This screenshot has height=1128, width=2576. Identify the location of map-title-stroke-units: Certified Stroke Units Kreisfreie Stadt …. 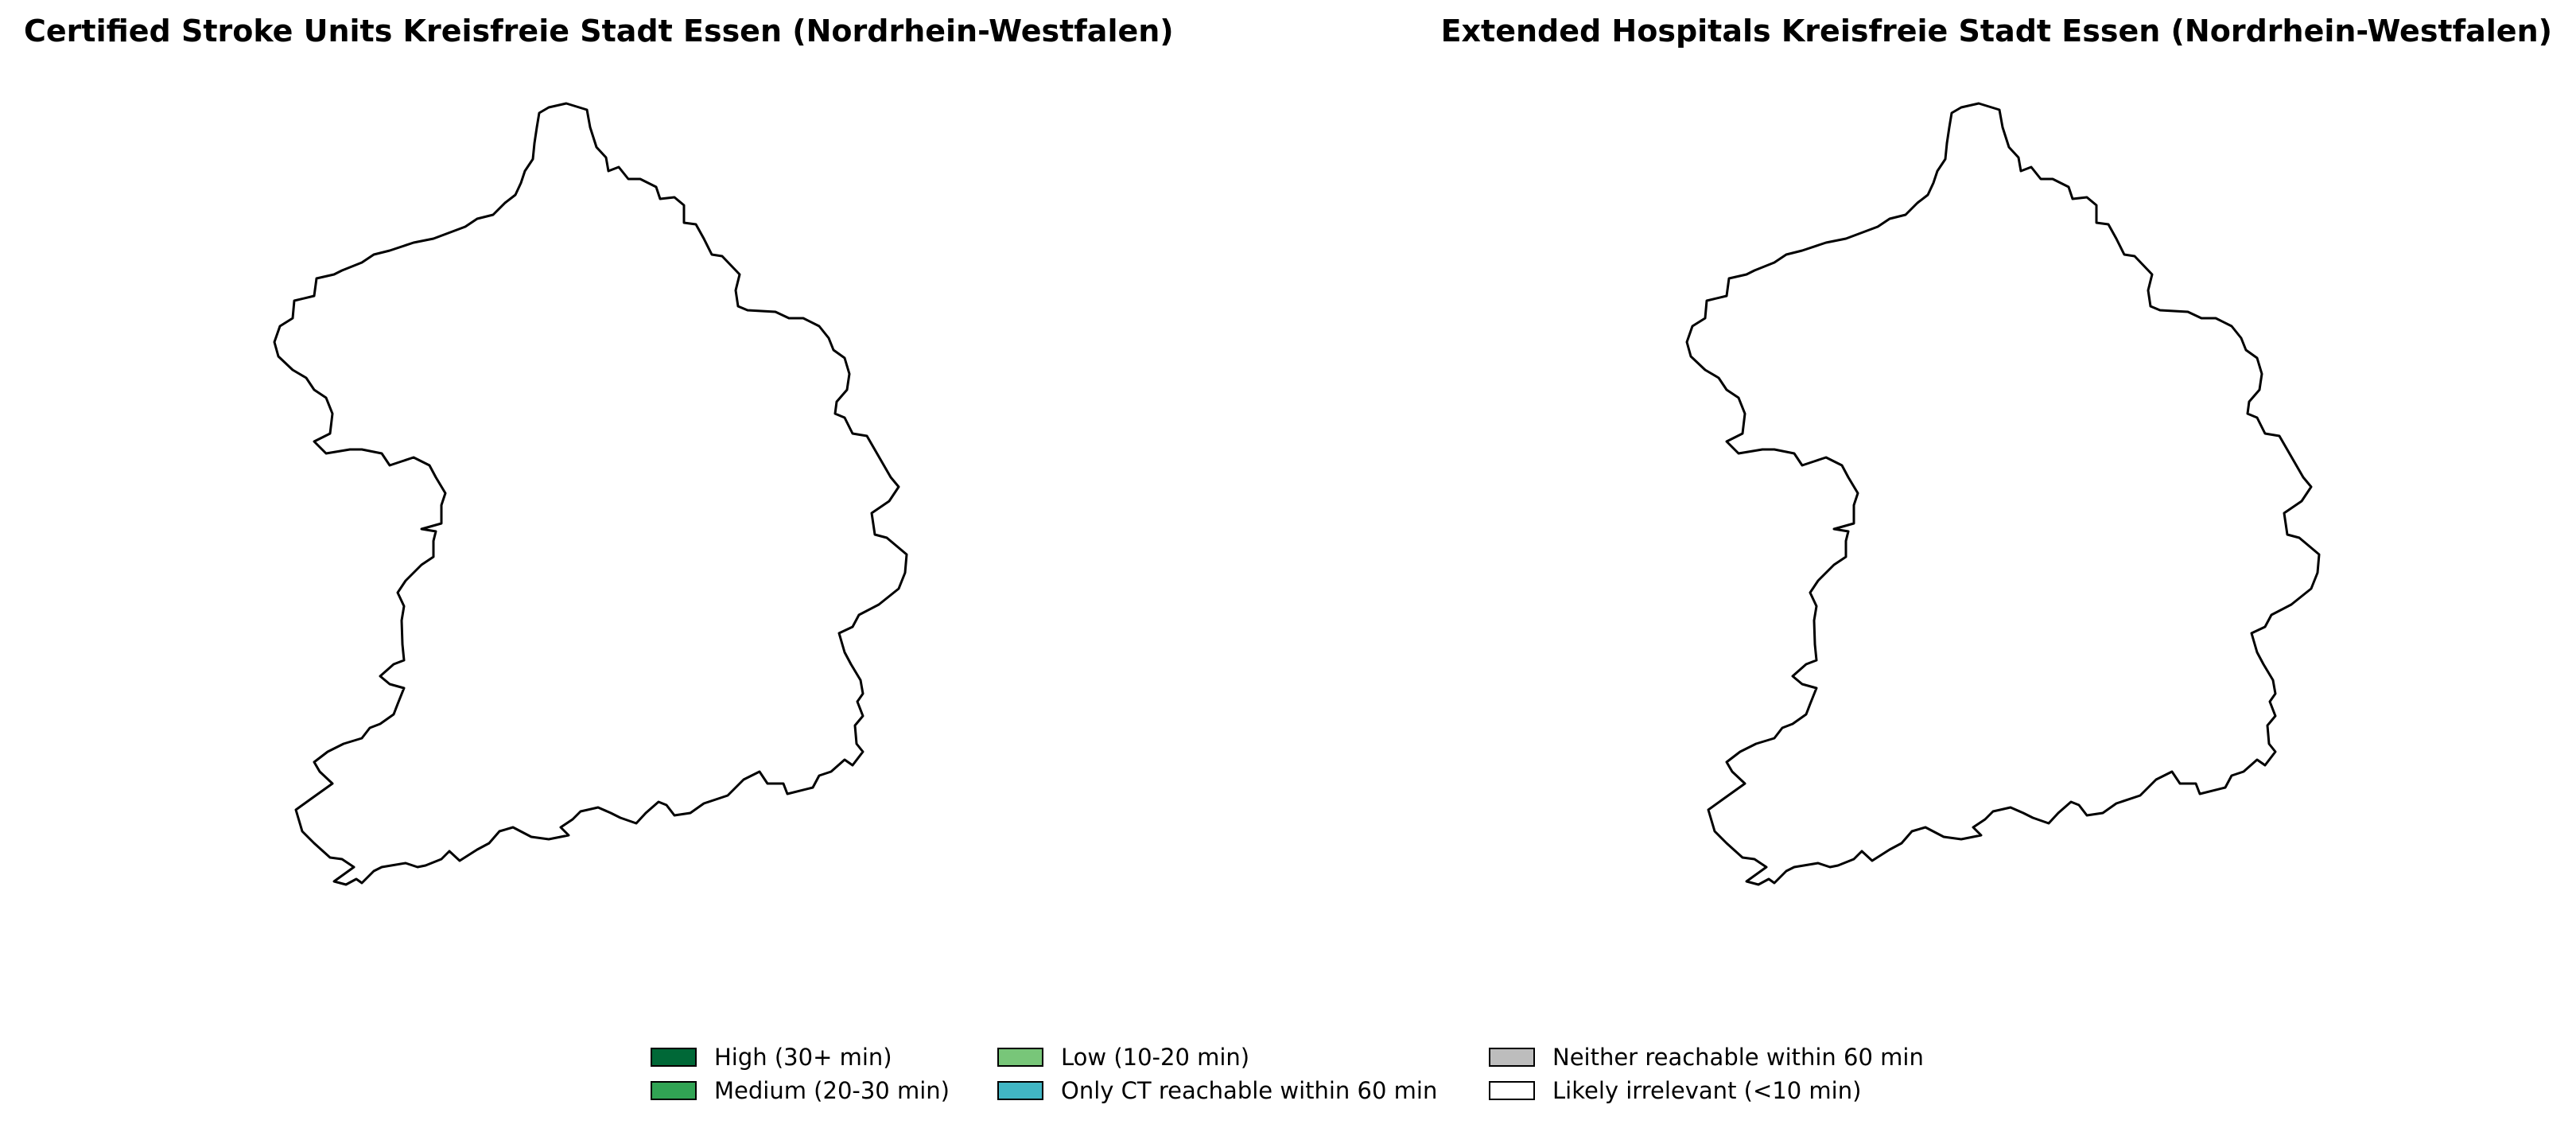
(599, 31).